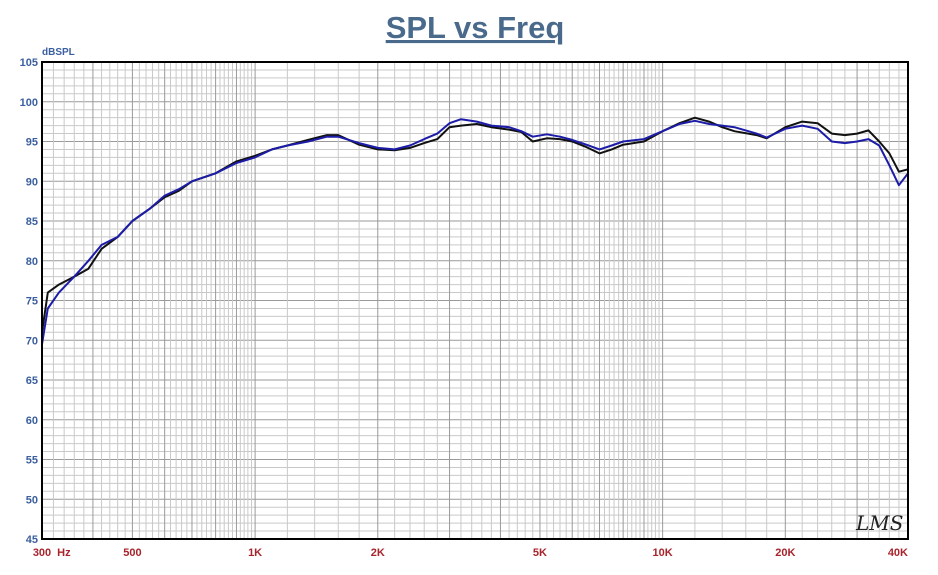  Describe the element at coordinates (898, 553) in the screenshot. I see `x-tick-label: 40K` at that location.